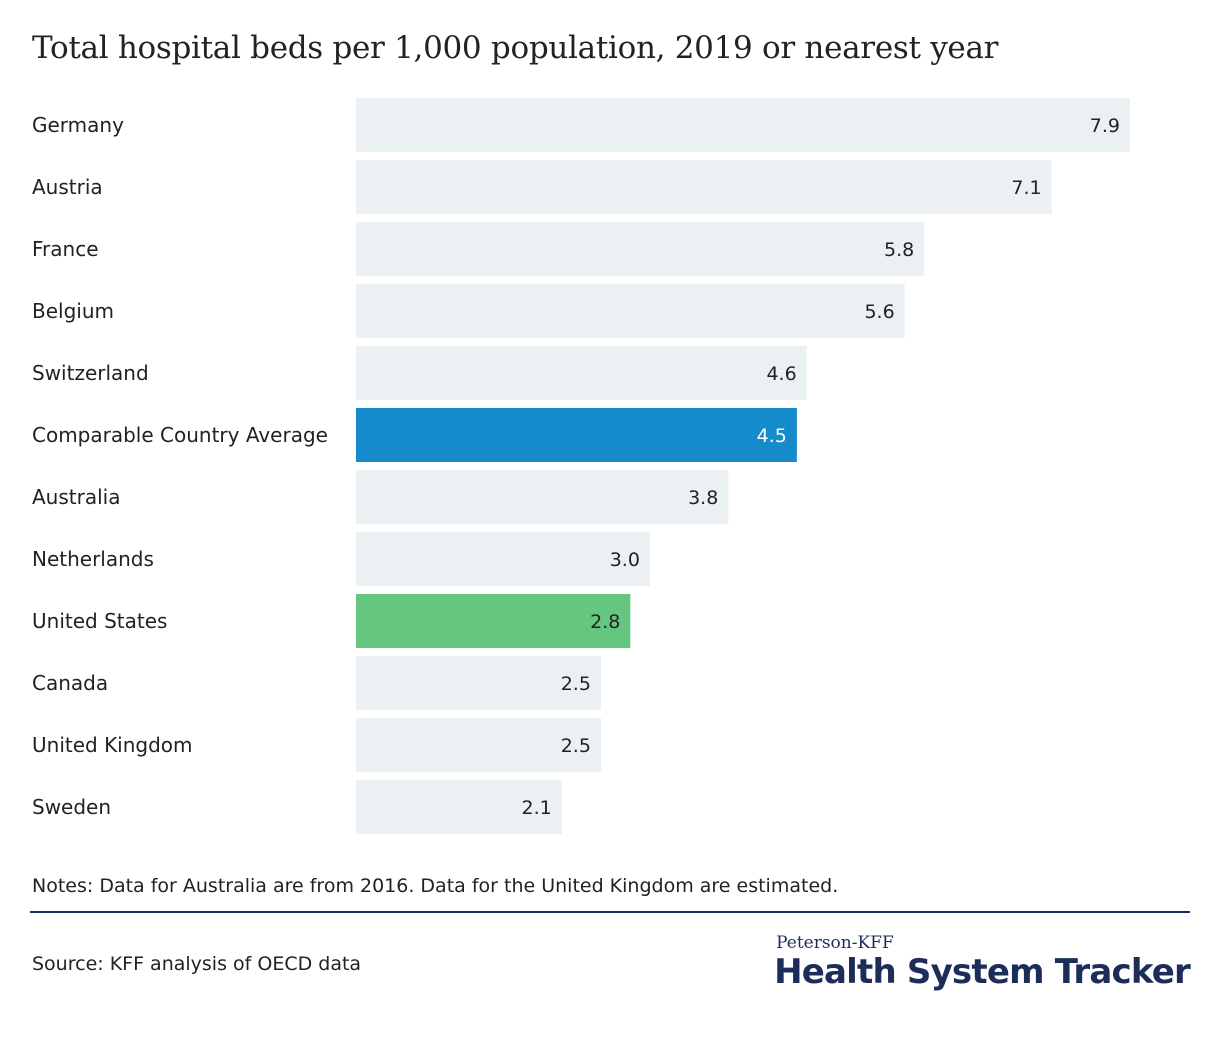 The image size is (1220, 1044). I want to click on divider, so click(610, 912).